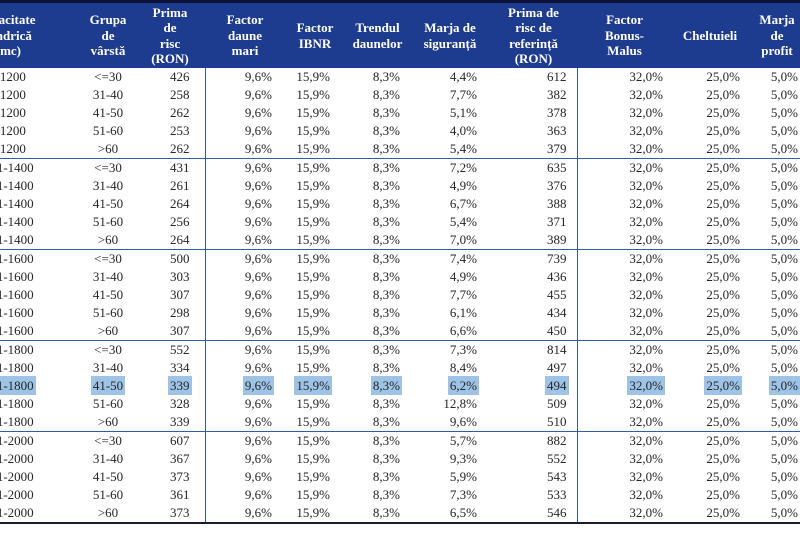  What do you see at coordinates (13, 148) in the screenshot?
I see `cell-text: <=1200` at bounding box center [13, 148].